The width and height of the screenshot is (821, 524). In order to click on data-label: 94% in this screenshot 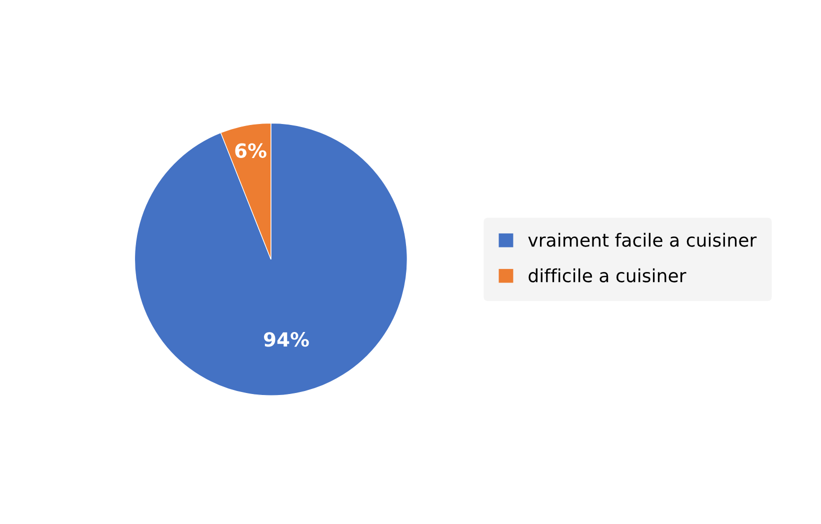, I will do `click(286, 339)`.